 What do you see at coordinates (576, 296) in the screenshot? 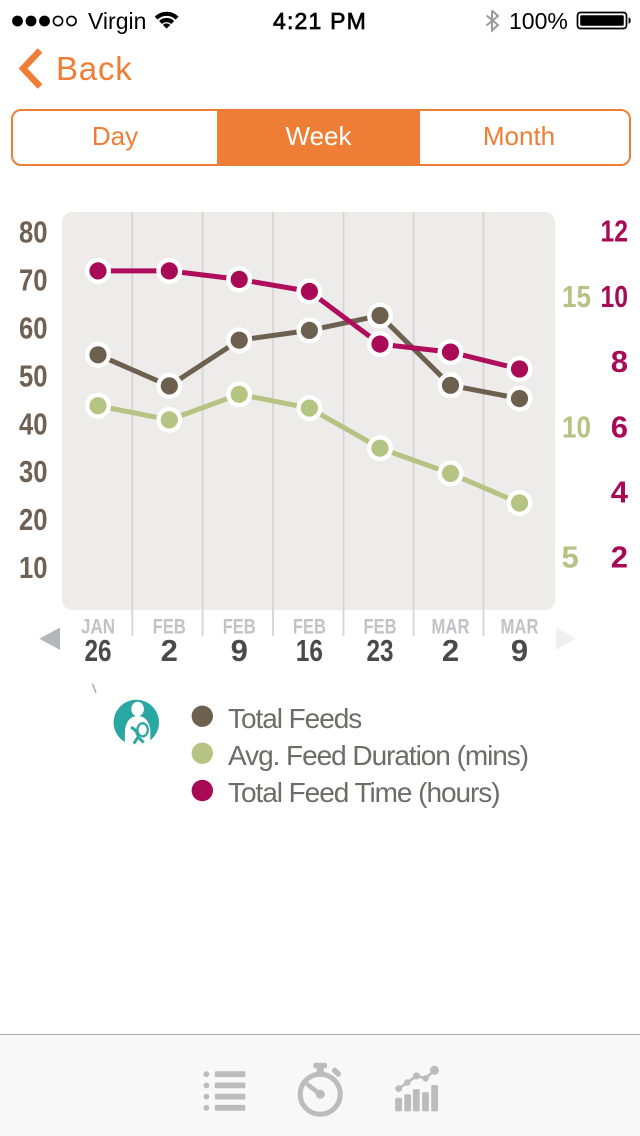
I see `svg-text: 15` at bounding box center [576, 296].